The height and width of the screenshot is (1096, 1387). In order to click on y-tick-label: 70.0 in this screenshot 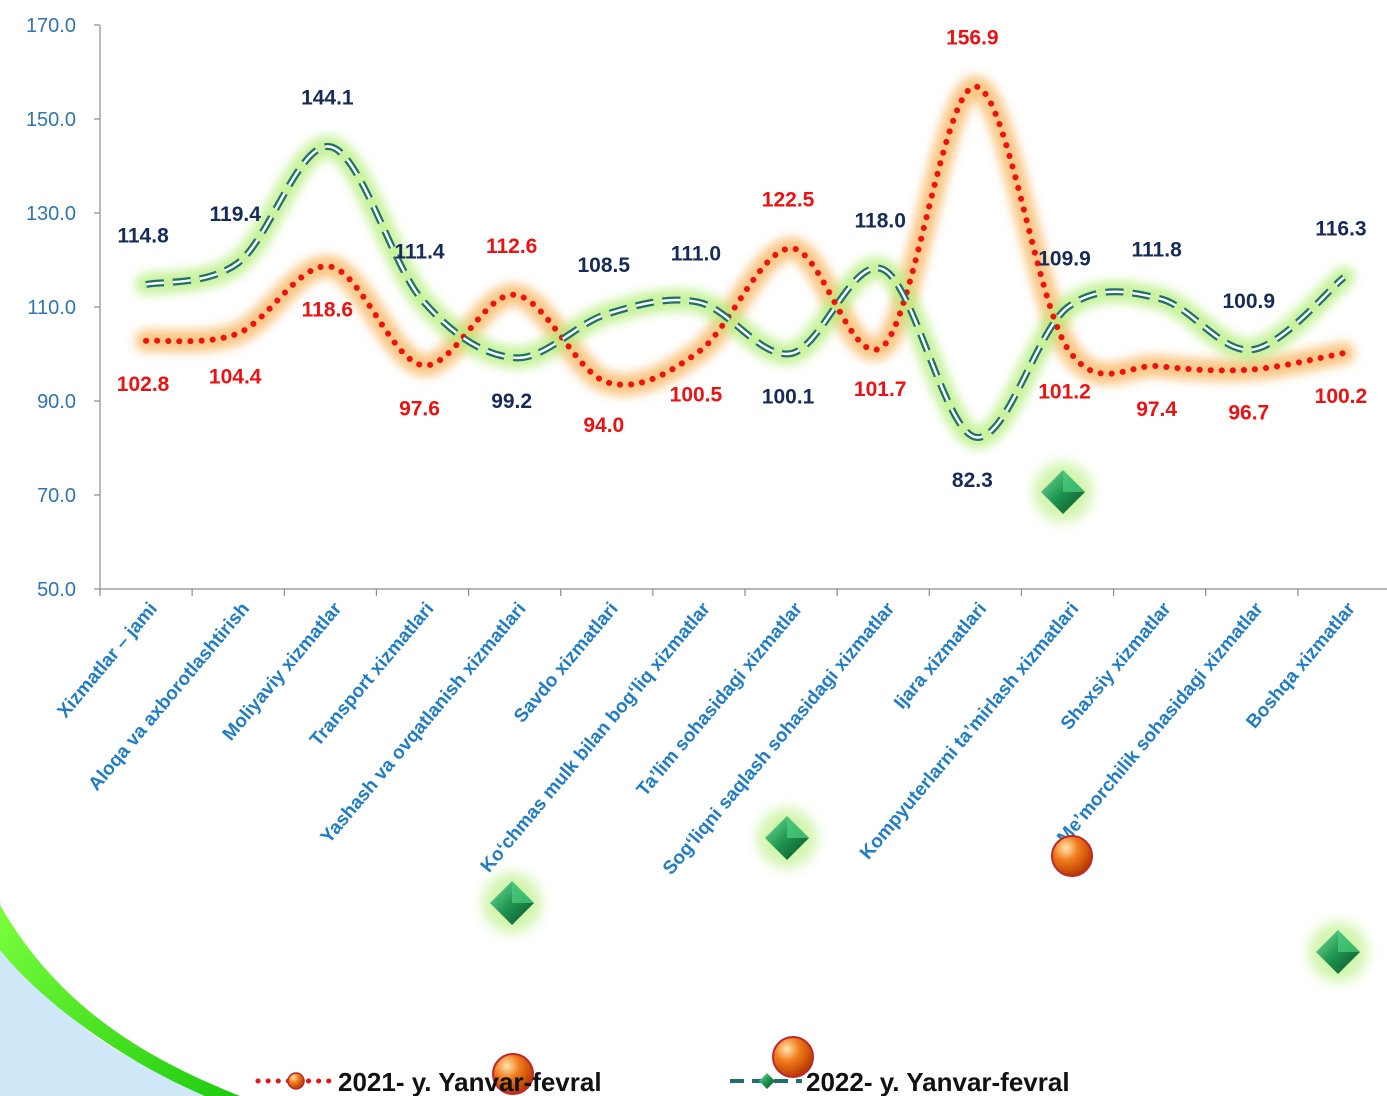, I will do `click(56, 496)`.